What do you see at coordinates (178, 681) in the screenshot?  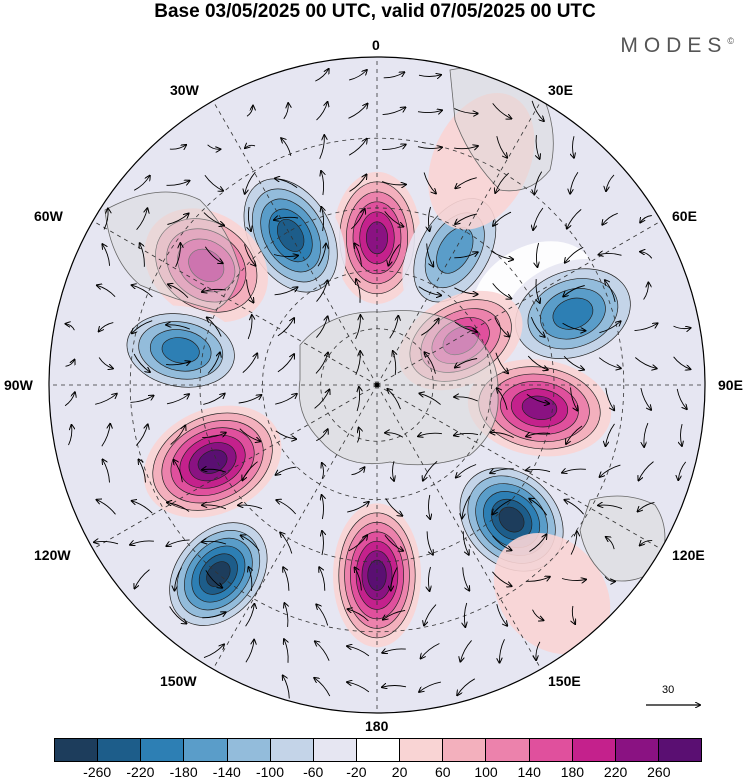 I see `lon-label-150w: 150W` at bounding box center [178, 681].